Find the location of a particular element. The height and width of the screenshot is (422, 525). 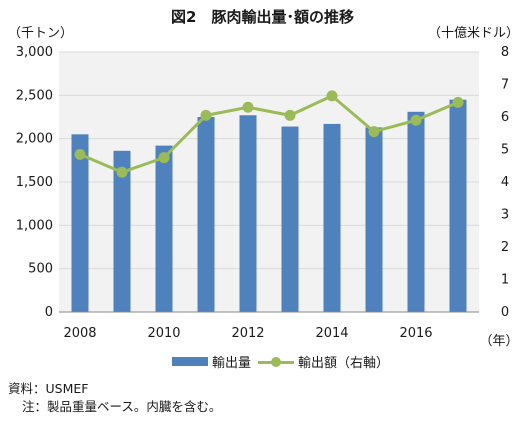

left-axis-unit: （千トン） is located at coordinates (41, 33).